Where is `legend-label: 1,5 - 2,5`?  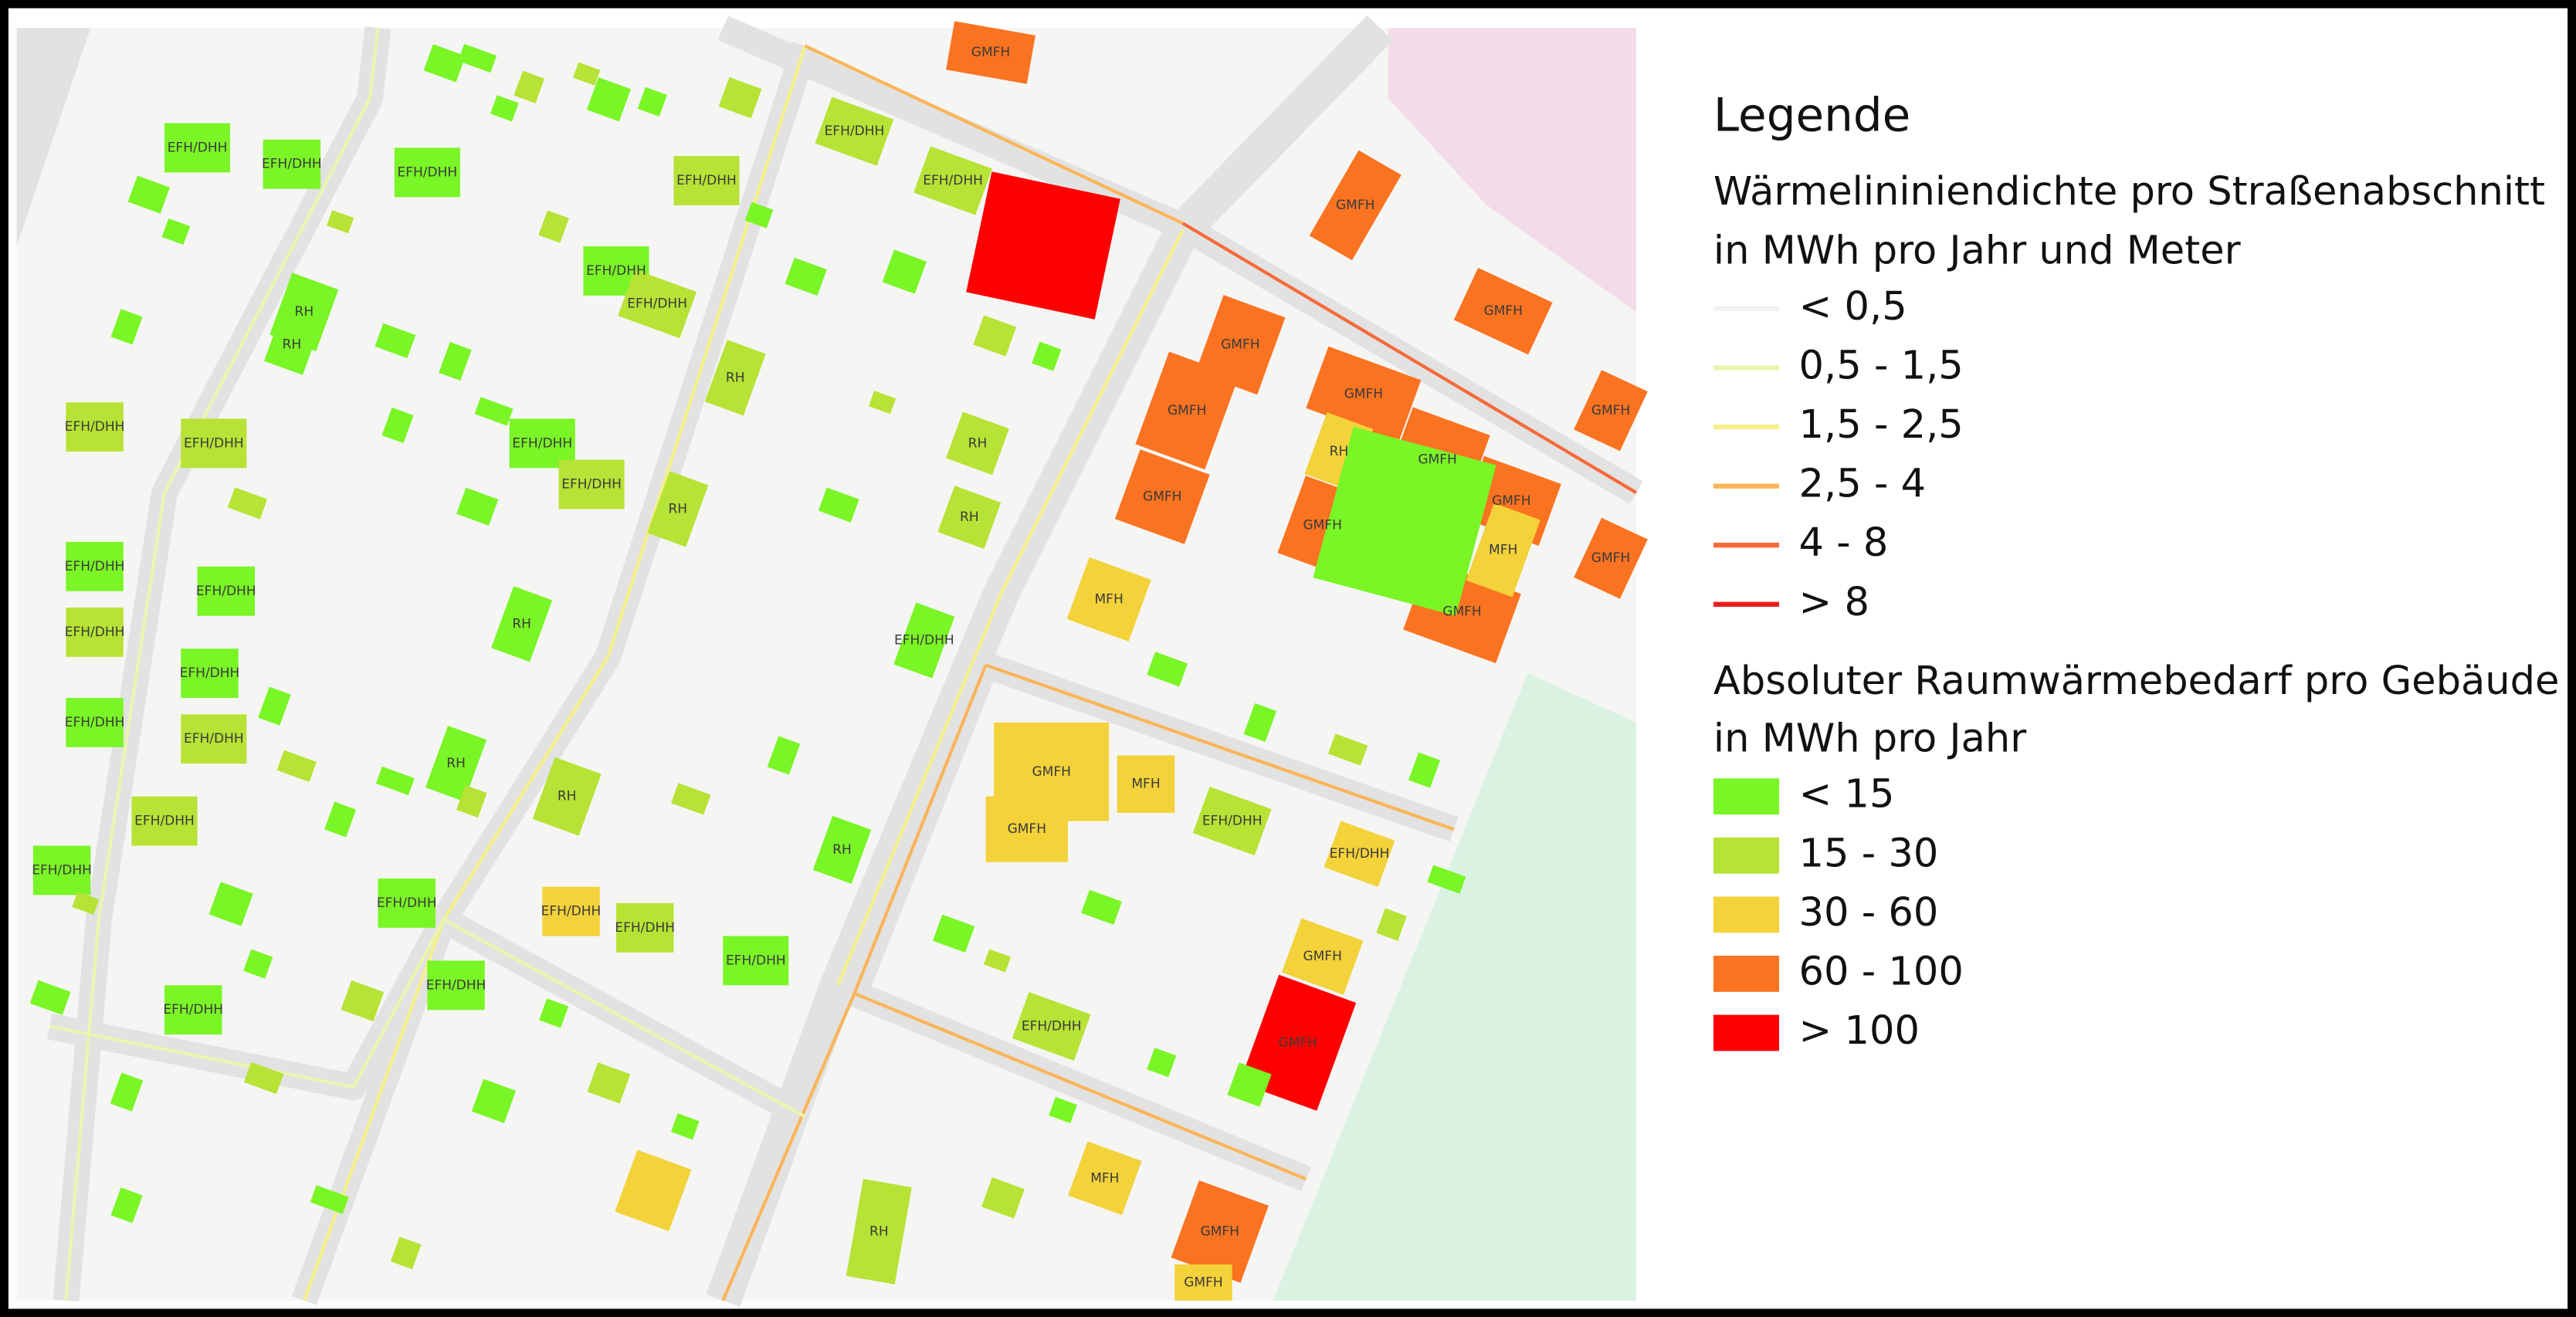
legend-label: 1,5 - 2,5 is located at coordinates (1881, 425).